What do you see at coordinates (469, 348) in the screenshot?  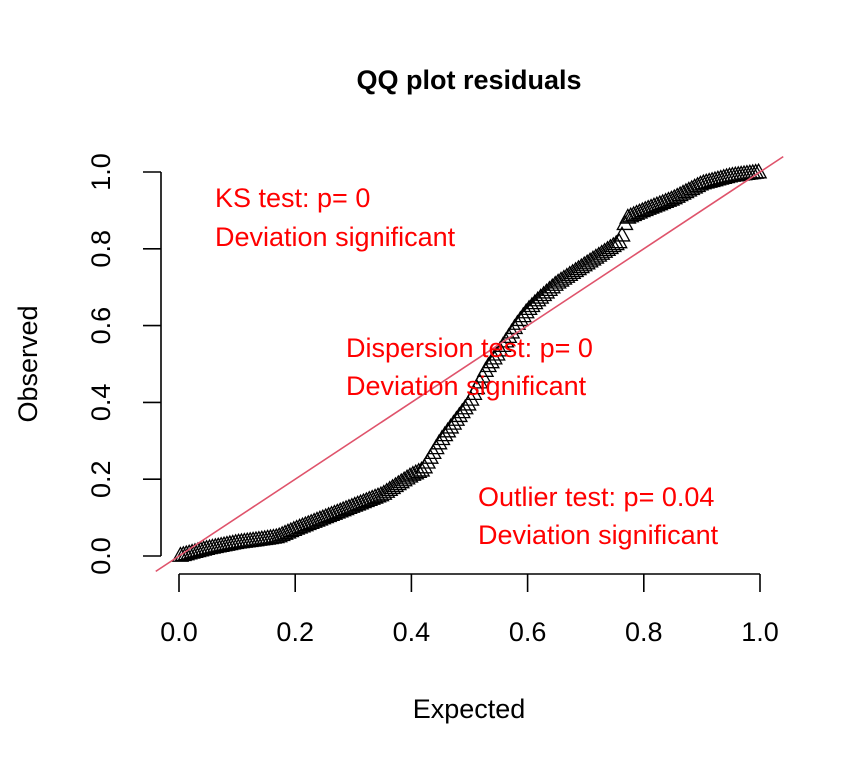 I see `dispersion-test-text: Dispersion test: p= 0` at bounding box center [469, 348].